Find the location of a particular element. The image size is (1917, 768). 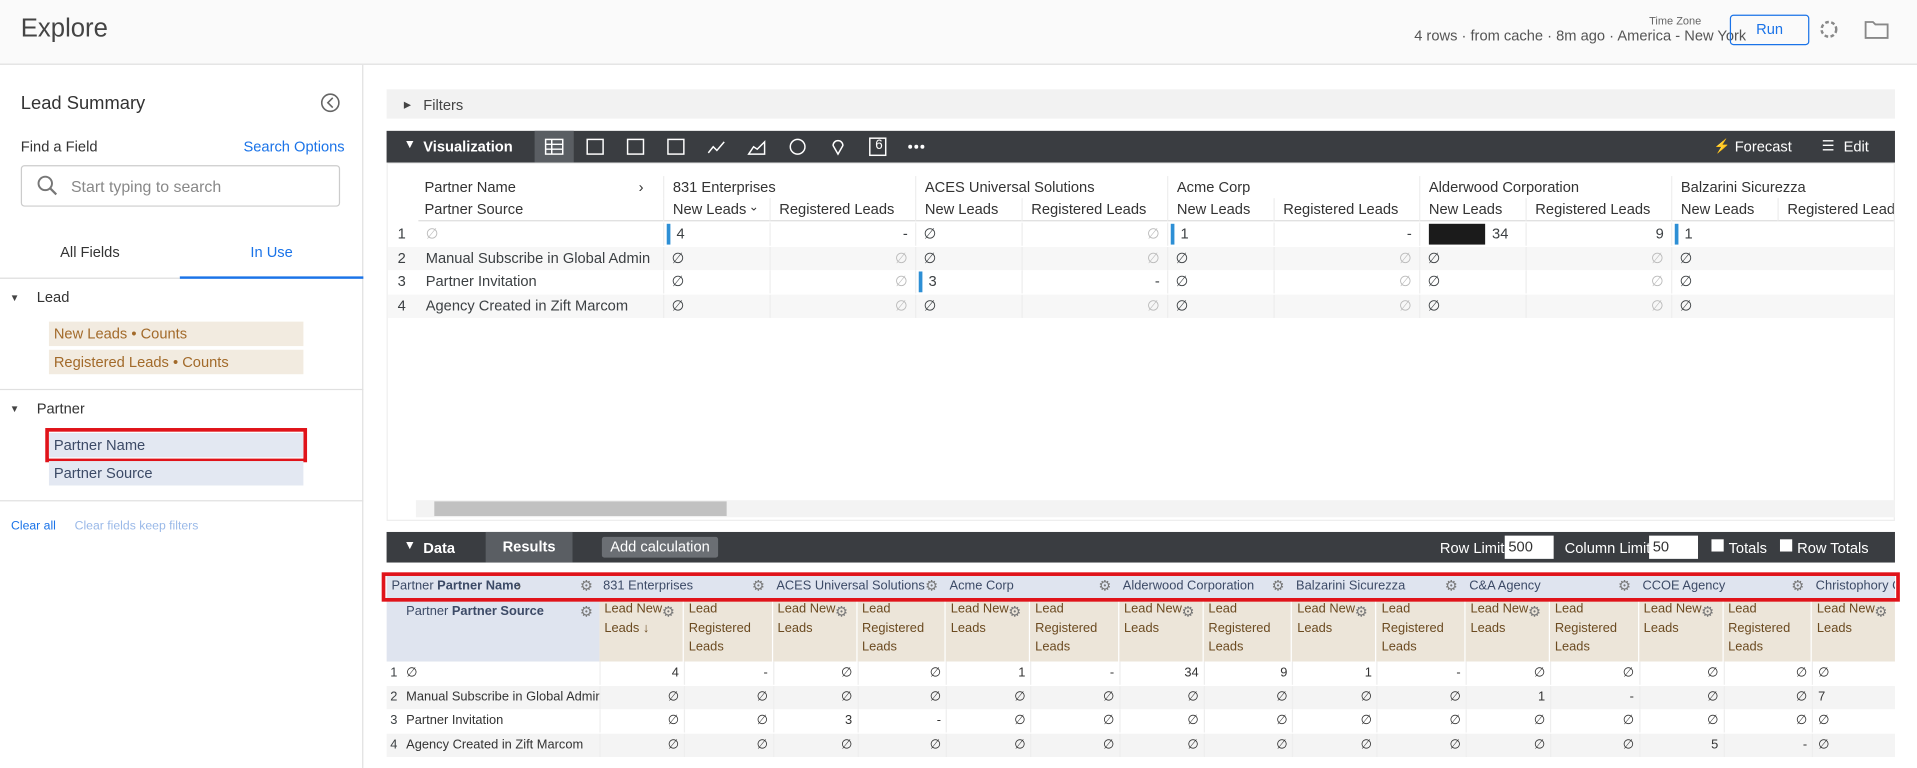

row-totals-label: Row Totals is located at coordinates (1833, 548).